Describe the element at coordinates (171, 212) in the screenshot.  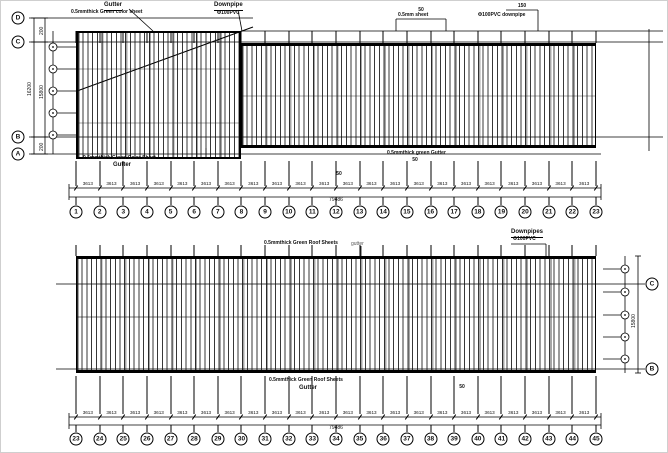
I see `grid-bubble: 5` at that location.